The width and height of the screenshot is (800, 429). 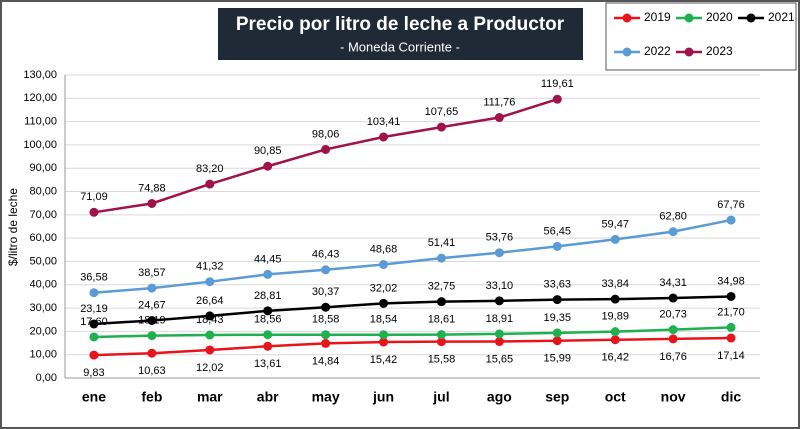 I want to click on x-tick-label: mar, so click(x=210, y=397).